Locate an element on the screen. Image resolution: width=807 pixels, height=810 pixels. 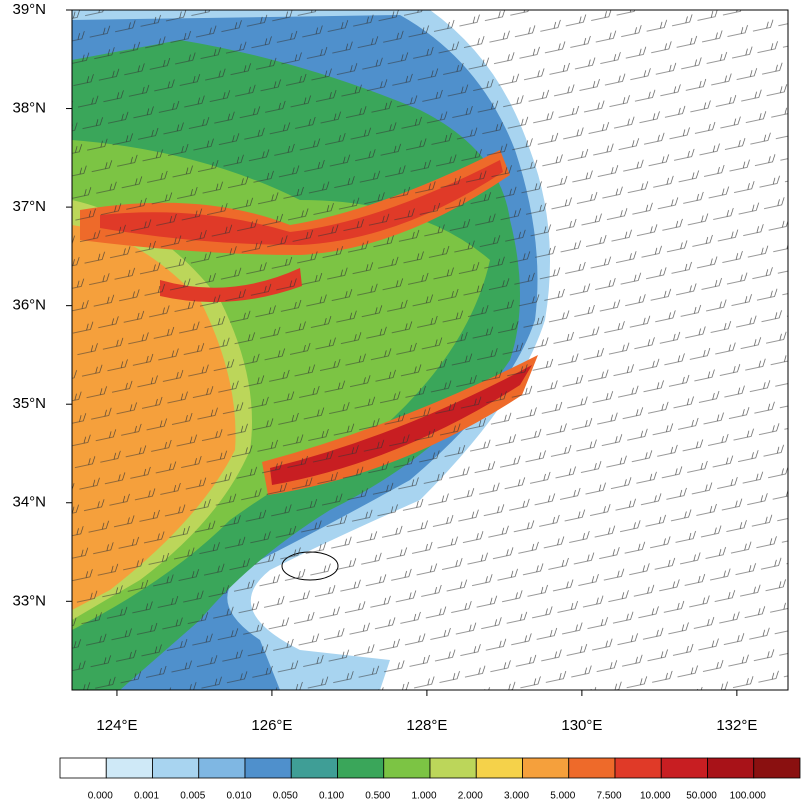
x-tick-label: 126°E is located at coordinates (271, 725).